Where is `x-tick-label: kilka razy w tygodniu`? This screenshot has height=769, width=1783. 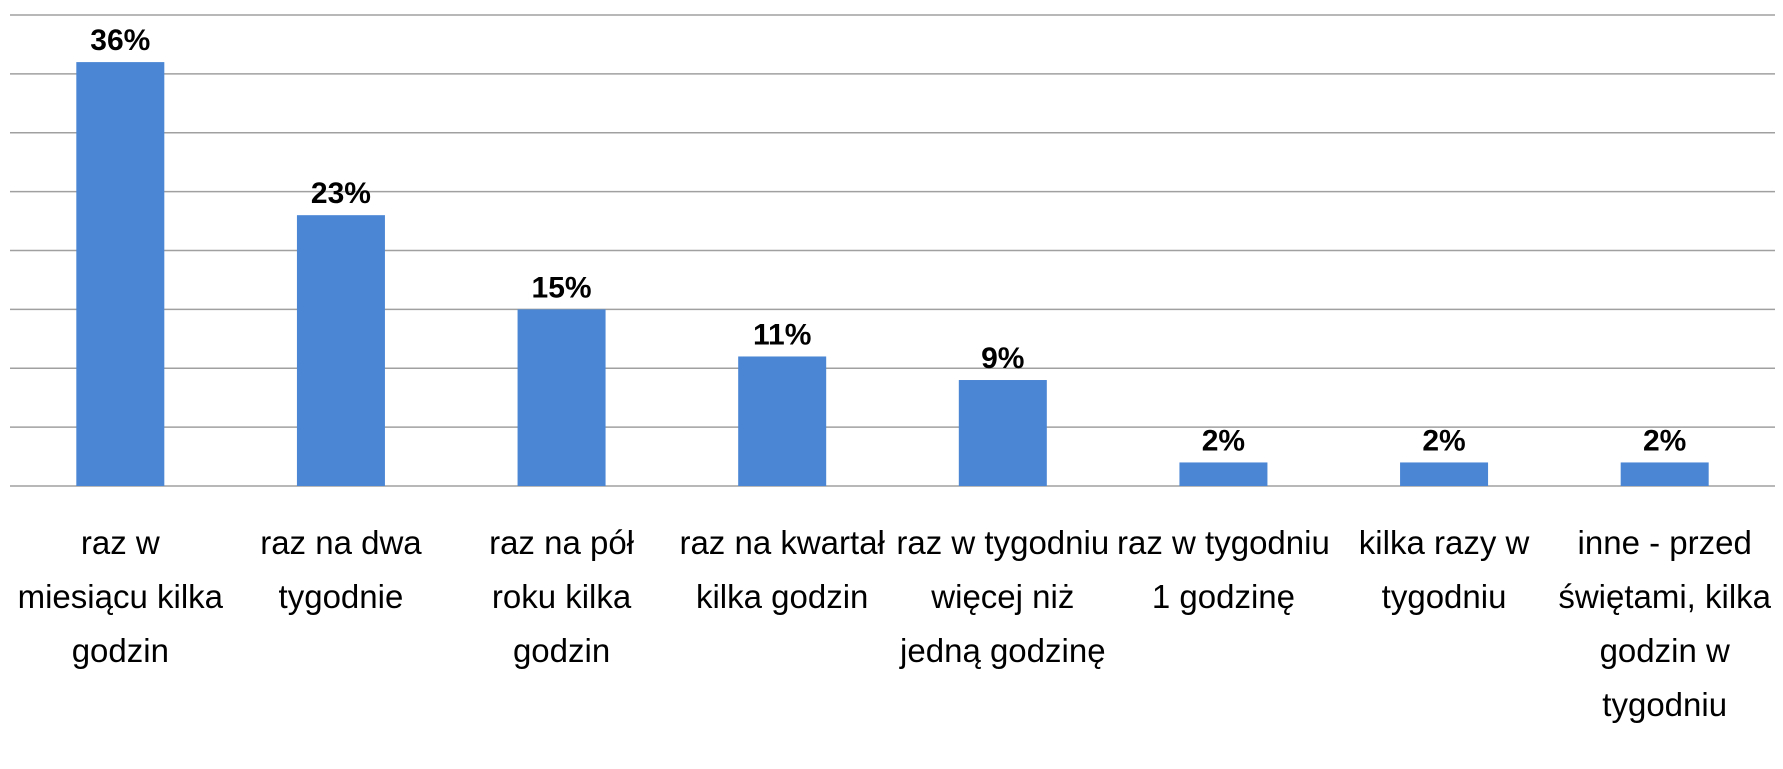
x-tick-label: kilka razy w tygodniu is located at coordinates (1444, 569).